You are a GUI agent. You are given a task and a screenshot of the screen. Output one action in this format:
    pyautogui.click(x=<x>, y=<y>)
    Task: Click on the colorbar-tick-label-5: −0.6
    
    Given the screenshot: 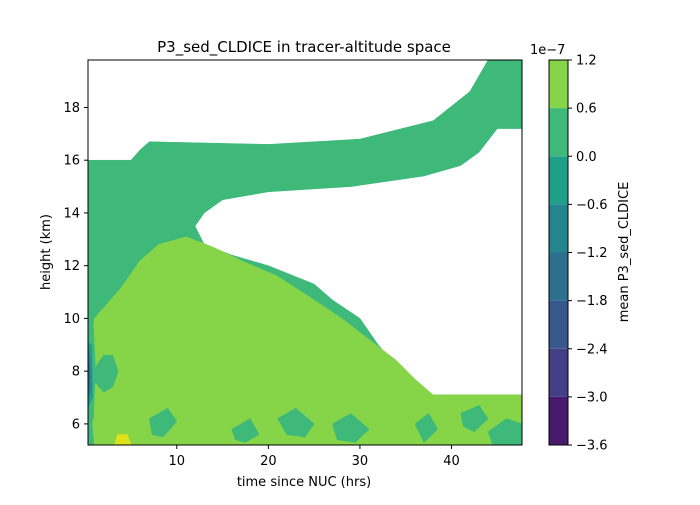 What is the action you would take?
    pyautogui.click(x=592, y=205)
    